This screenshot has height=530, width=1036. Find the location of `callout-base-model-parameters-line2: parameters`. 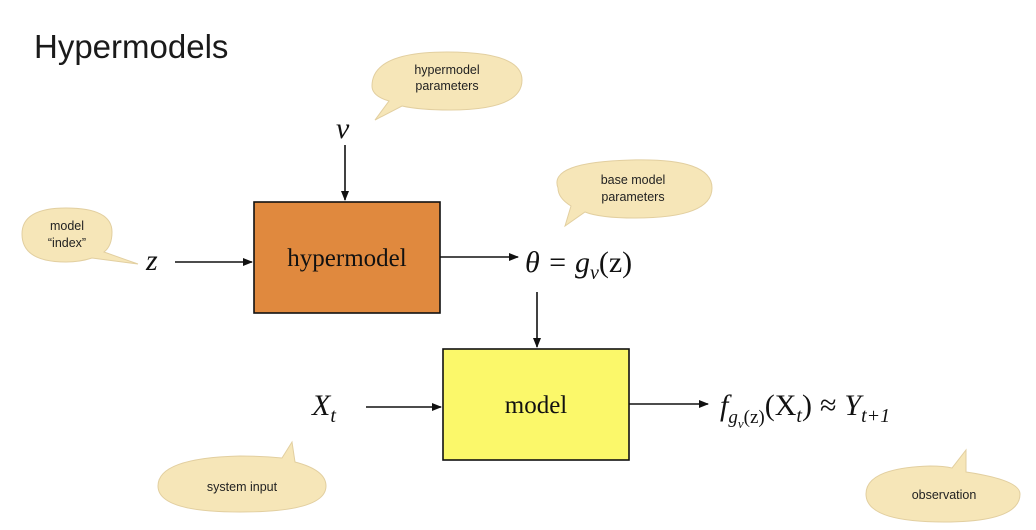

callout-base-model-parameters-line2: parameters is located at coordinates (632, 197).